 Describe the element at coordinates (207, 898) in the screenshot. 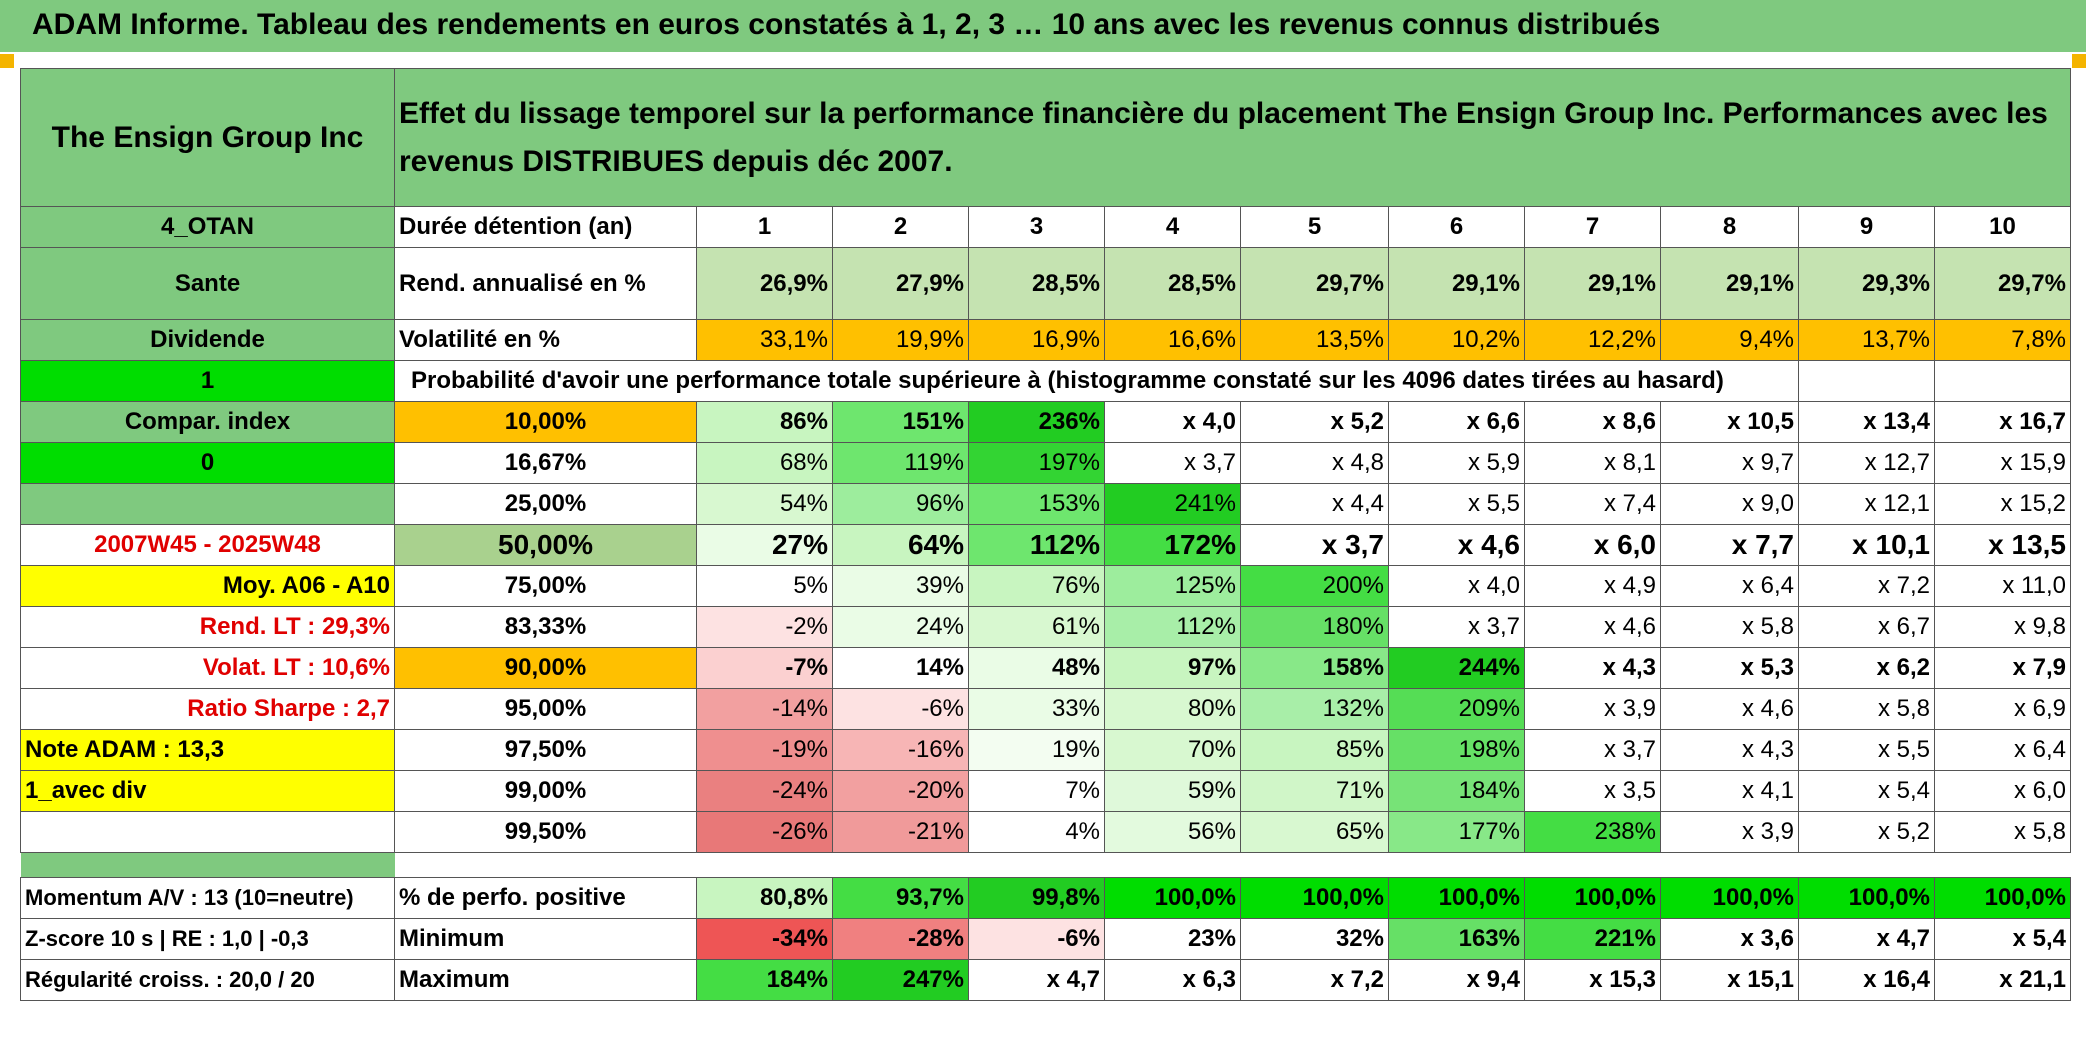

I see `footer-label-cell: Momentum A/V : 13 (10=neutre)` at that location.